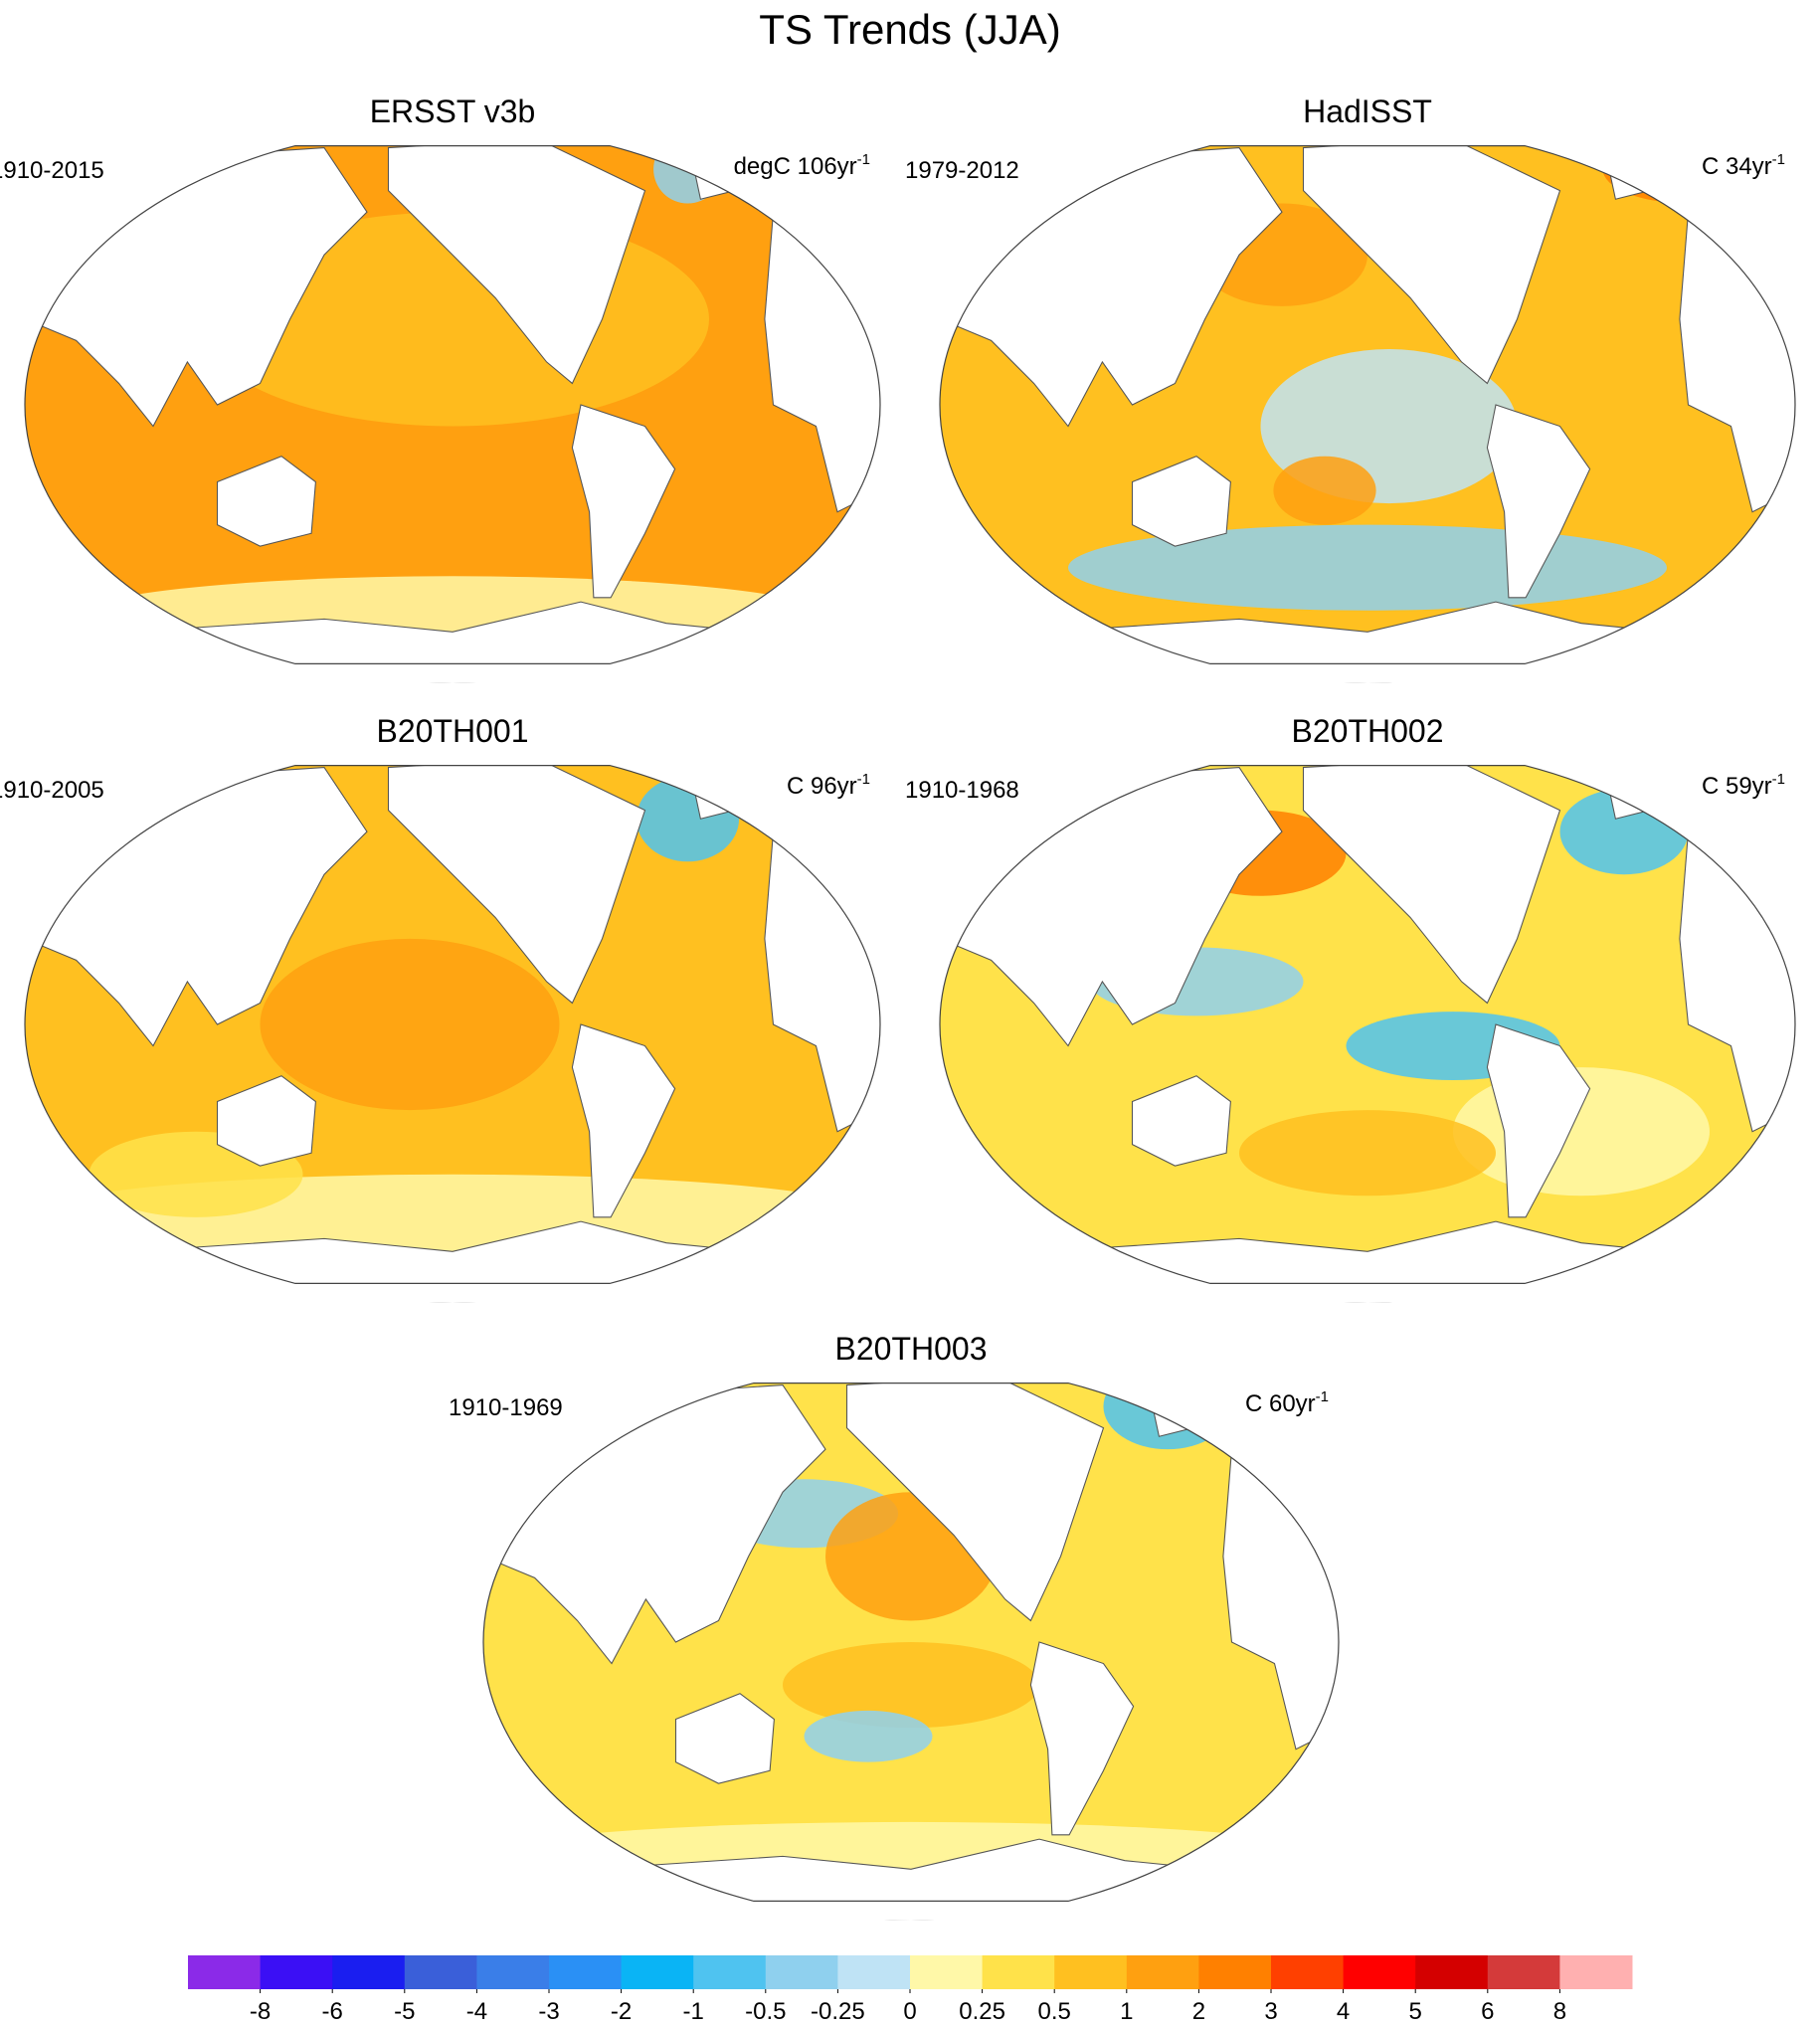 The width and height of the screenshot is (1820, 2027). Describe the element at coordinates (52, 790) in the screenshot. I see `period-label: 1910-2005` at that location.